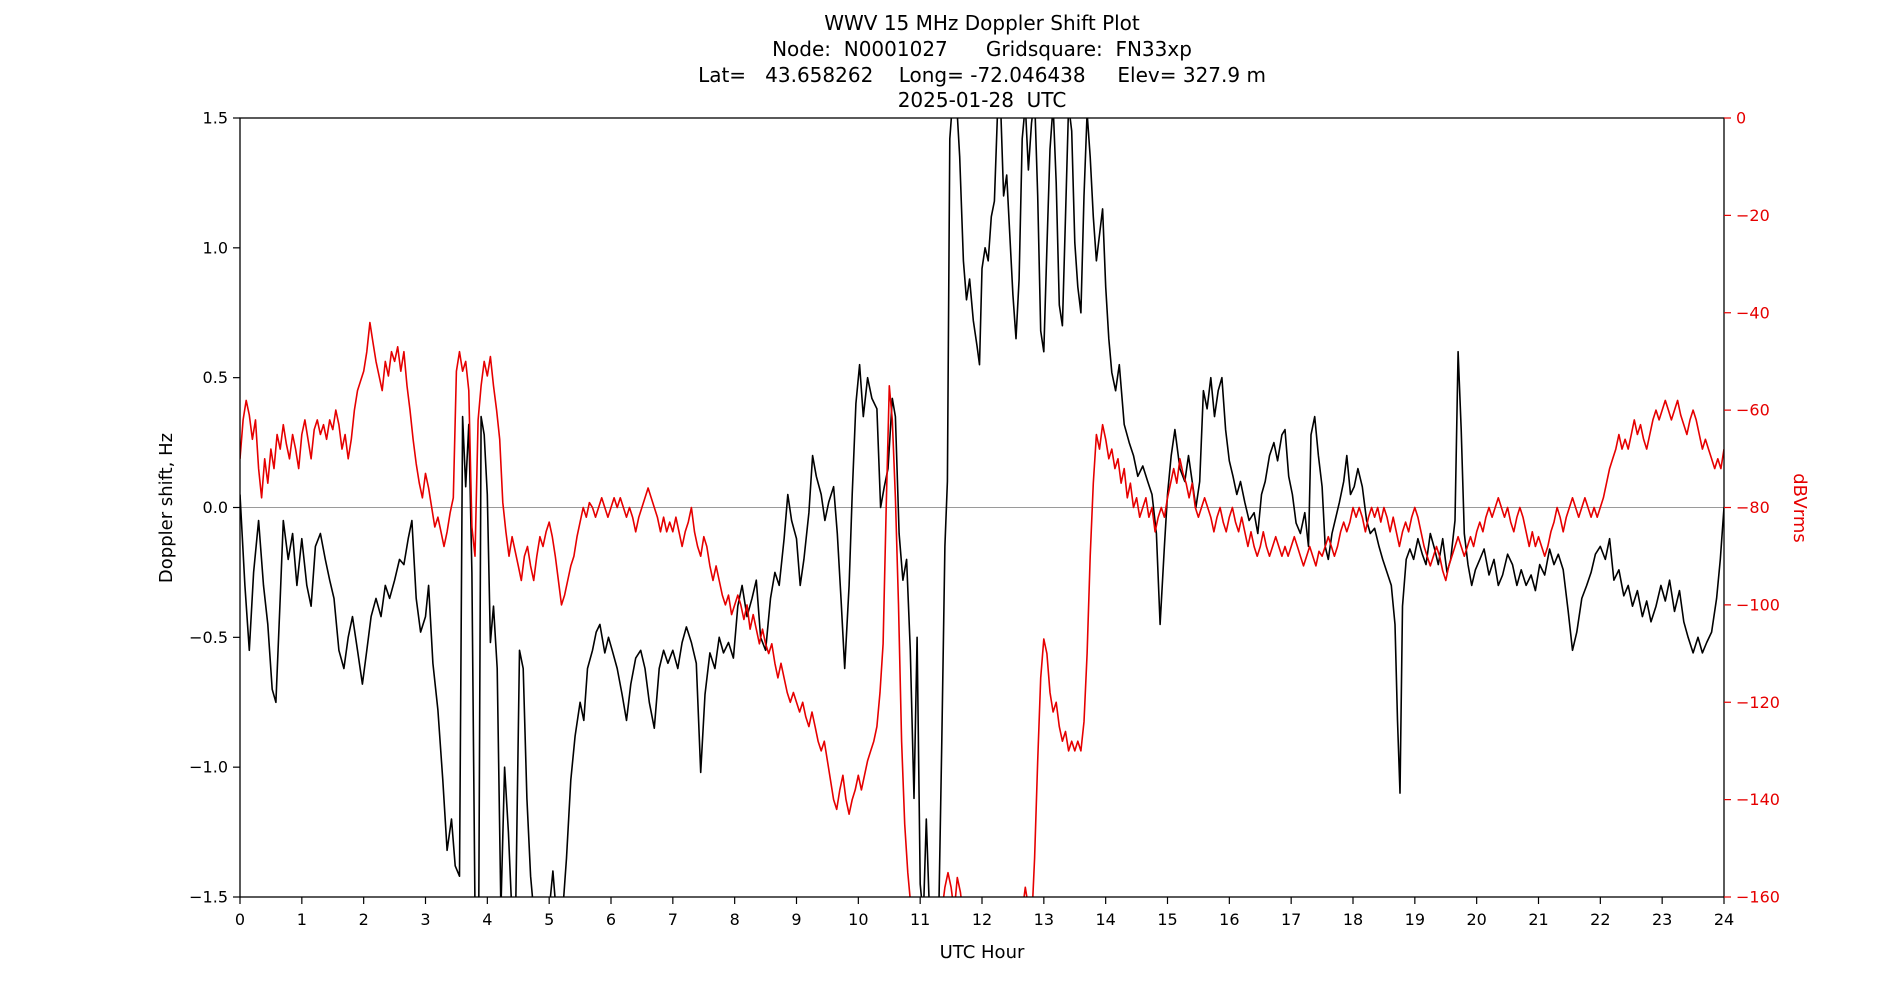 Image resolution: width=1900 pixels, height=1000 pixels. What do you see at coordinates (364, 919) in the screenshot?
I see `x-tick-label: 2` at bounding box center [364, 919].